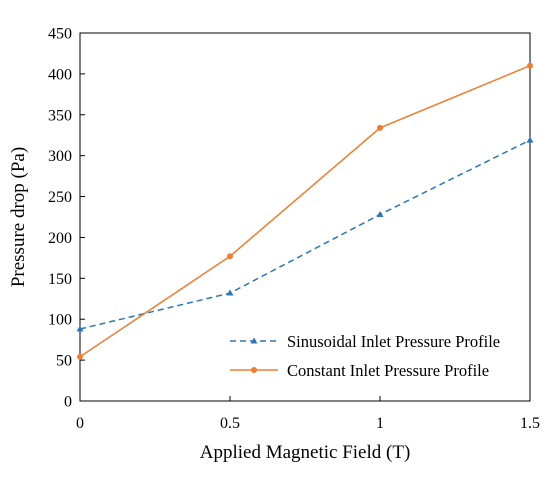  What do you see at coordinates (254, 370) in the screenshot?
I see `legend-marker-constant` at bounding box center [254, 370].